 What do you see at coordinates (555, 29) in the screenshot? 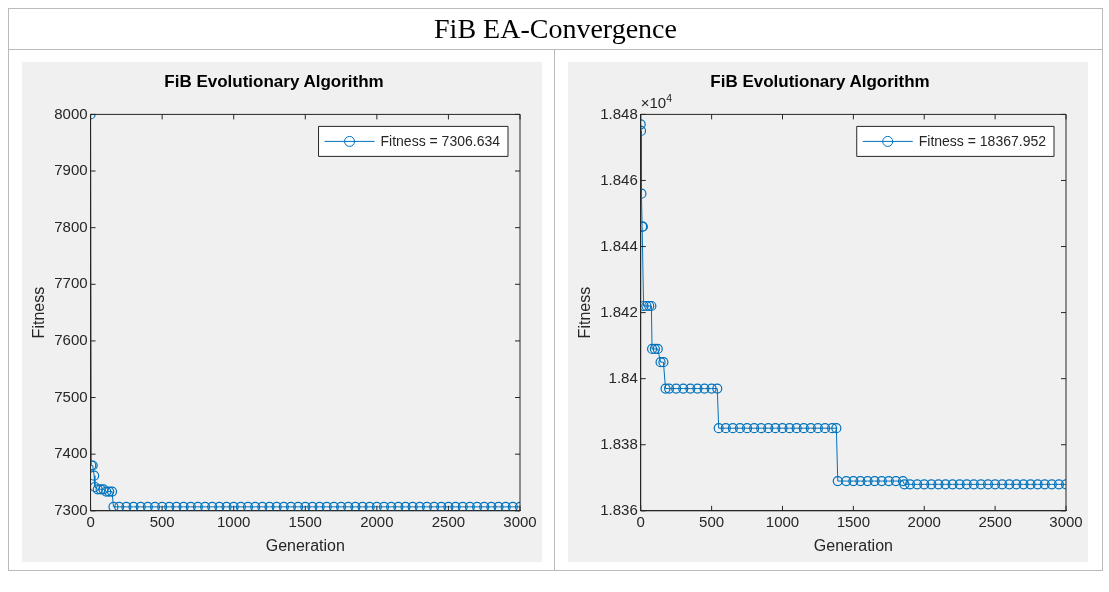
I see `text: FiB EA-Convergence` at bounding box center [555, 29].